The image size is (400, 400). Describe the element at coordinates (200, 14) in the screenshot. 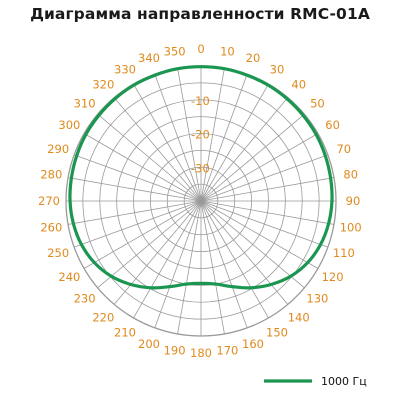

I see `chart-title: Диаграмма направленности RMC-01A` at that location.